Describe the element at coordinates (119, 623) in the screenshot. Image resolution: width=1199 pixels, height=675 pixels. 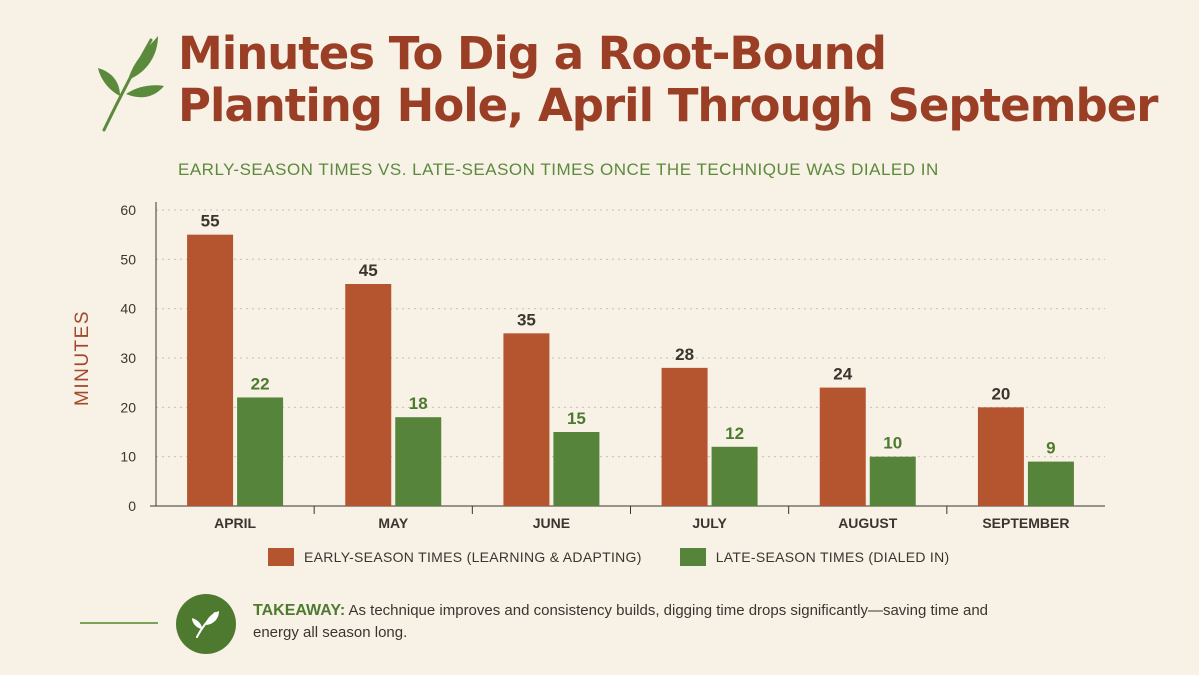
I see `takeaway-divider` at that location.